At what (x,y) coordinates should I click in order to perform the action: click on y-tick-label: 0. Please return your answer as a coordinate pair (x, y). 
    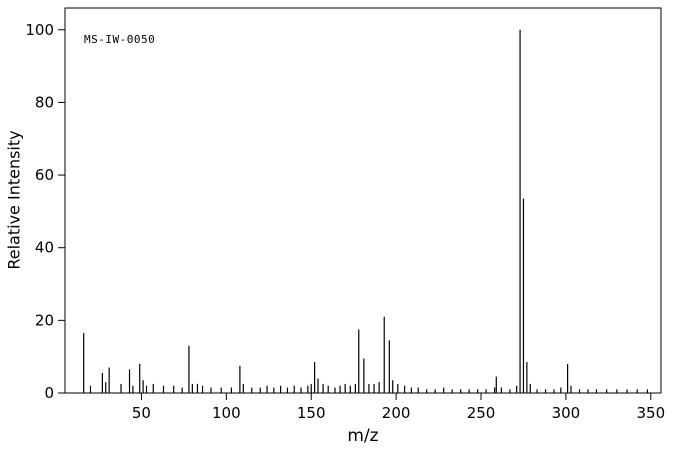
    Looking at the image, I should click on (49, 393).